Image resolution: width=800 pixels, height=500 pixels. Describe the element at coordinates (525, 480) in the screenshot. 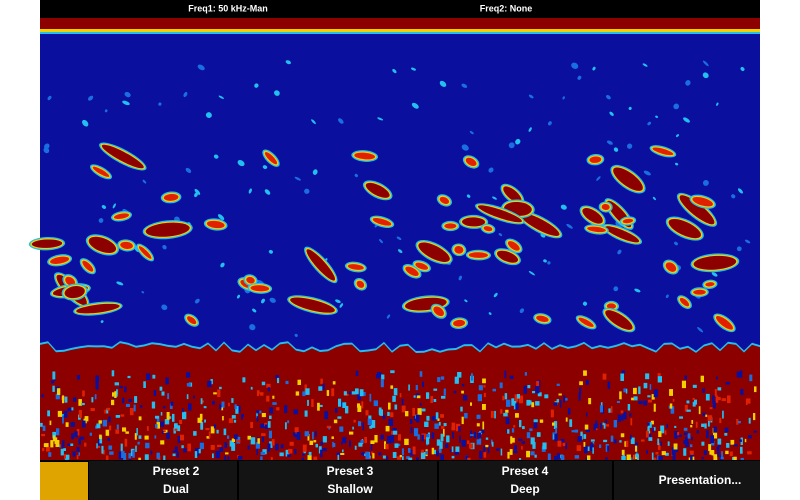

I see `softkey: Preset 4 Deep` at that location.